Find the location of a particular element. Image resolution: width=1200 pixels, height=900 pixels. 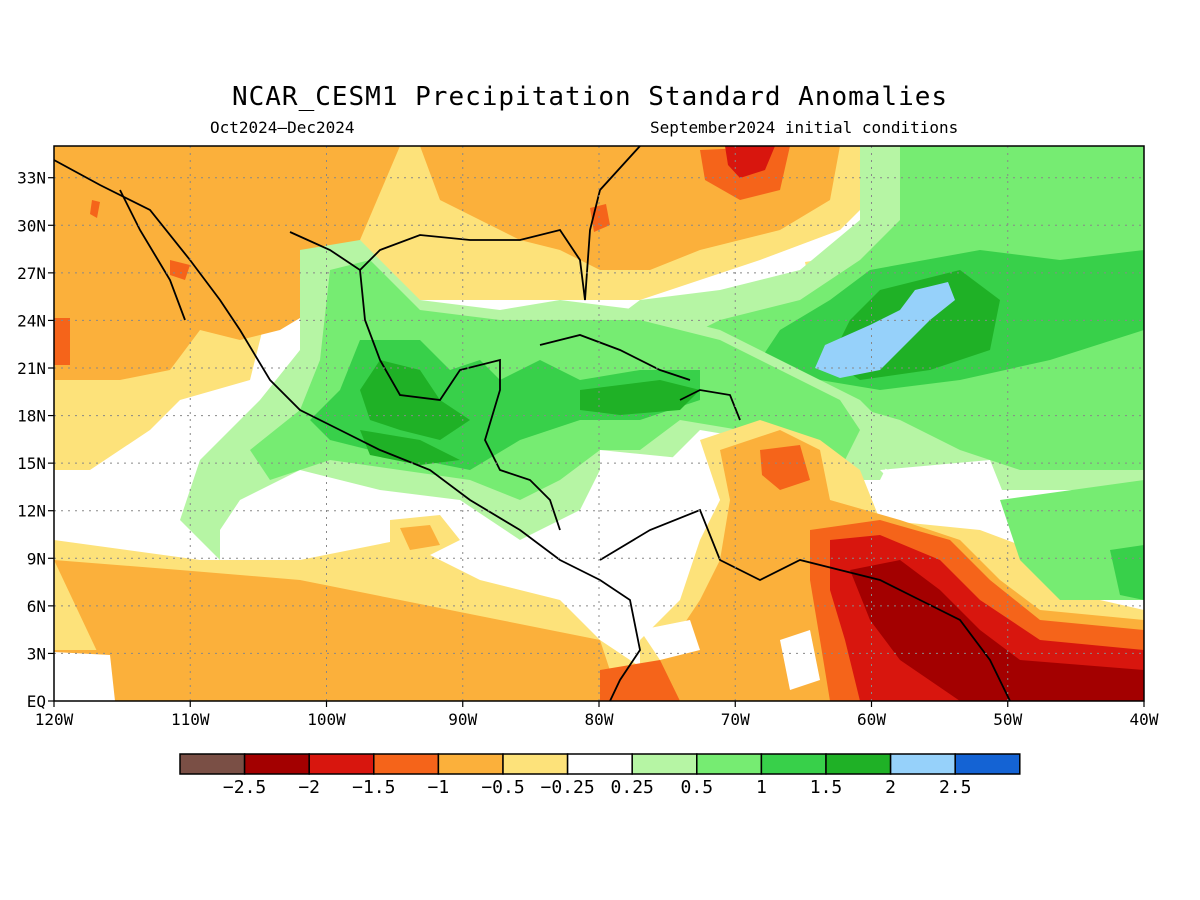

lon-tick-label: 80W is located at coordinates (599, 719).